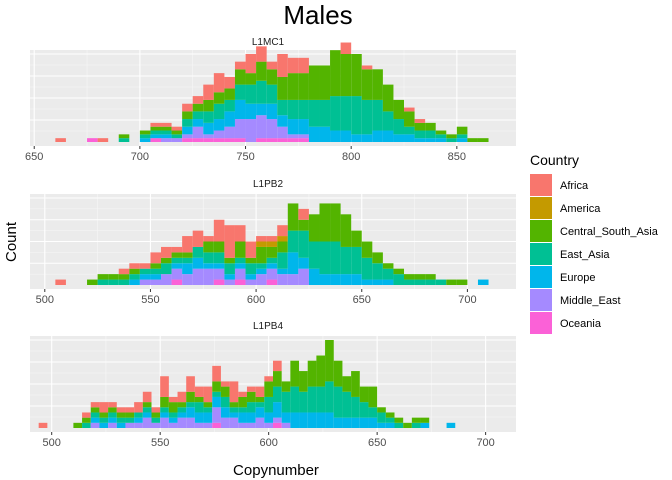 This screenshot has height=480, width=672. I want to click on y-axis-title: Count, so click(11, 241).